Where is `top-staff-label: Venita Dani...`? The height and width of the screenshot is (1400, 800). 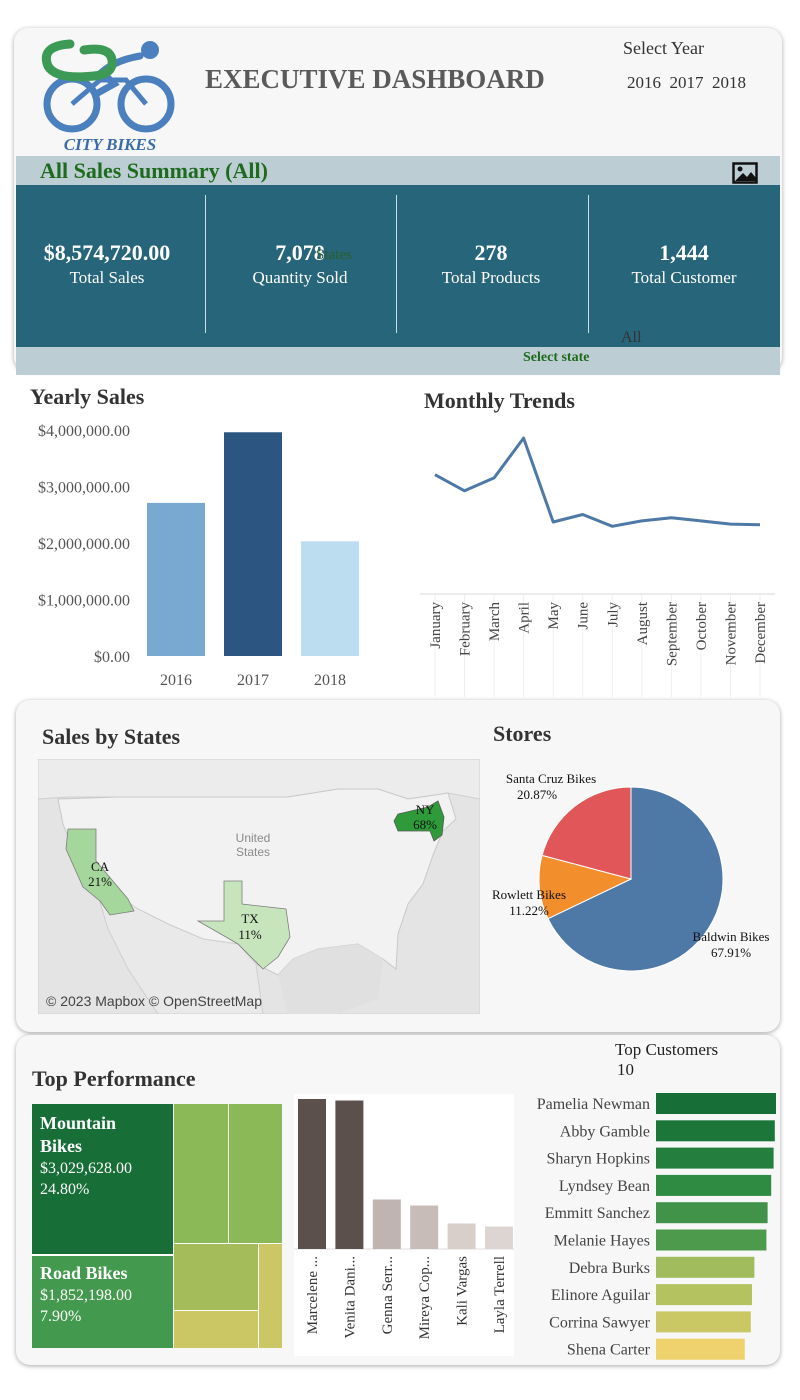 top-staff-label: Venita Dani... is located at coordinates (350, 1297).